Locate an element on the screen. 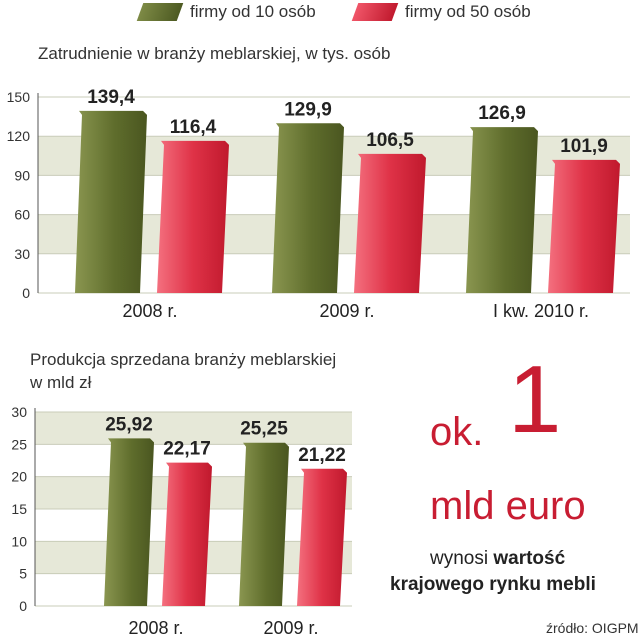 Image resolution: width=644 pixels, height=640 pixels. chart1-category-label: 2008 r. is located at coordinates (149, 311).